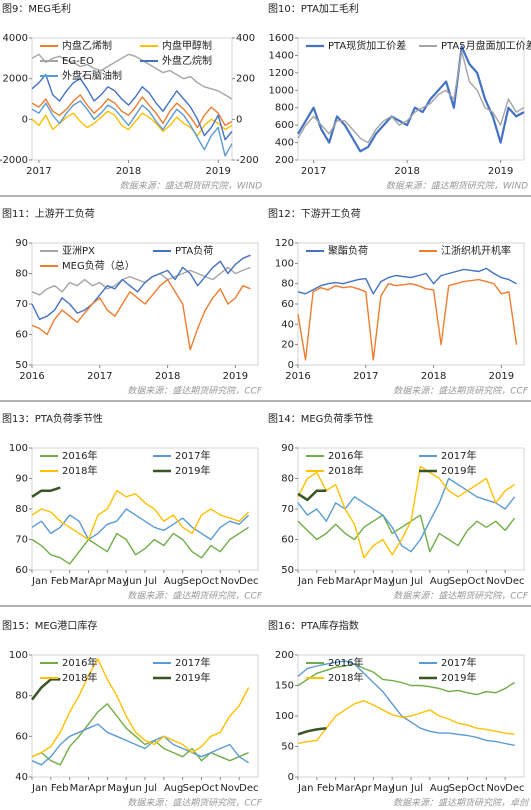 The height and width of the screenshot is (810, 531). What do you see at coordinates (48, 213) in the screenshot?
I see `chart-title: 图11：上游开工负荷` at bounding box center [48, 213].